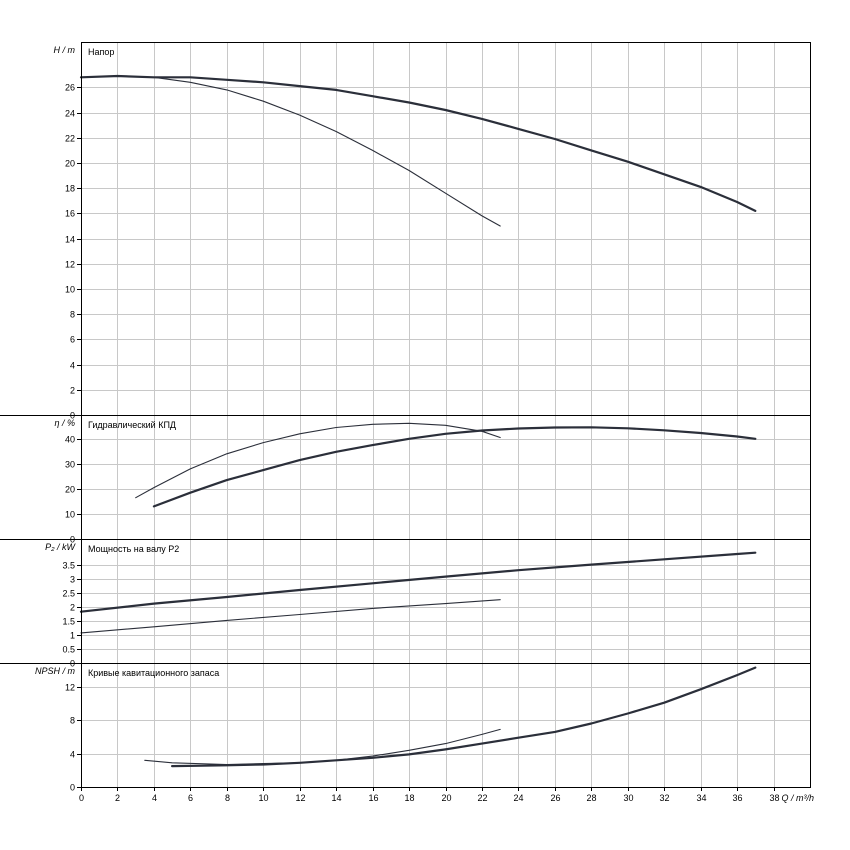 The width and height of the screenshot is (850, 850). I want to click on x-axis-label: Q / m³/h, so click(797, 798).